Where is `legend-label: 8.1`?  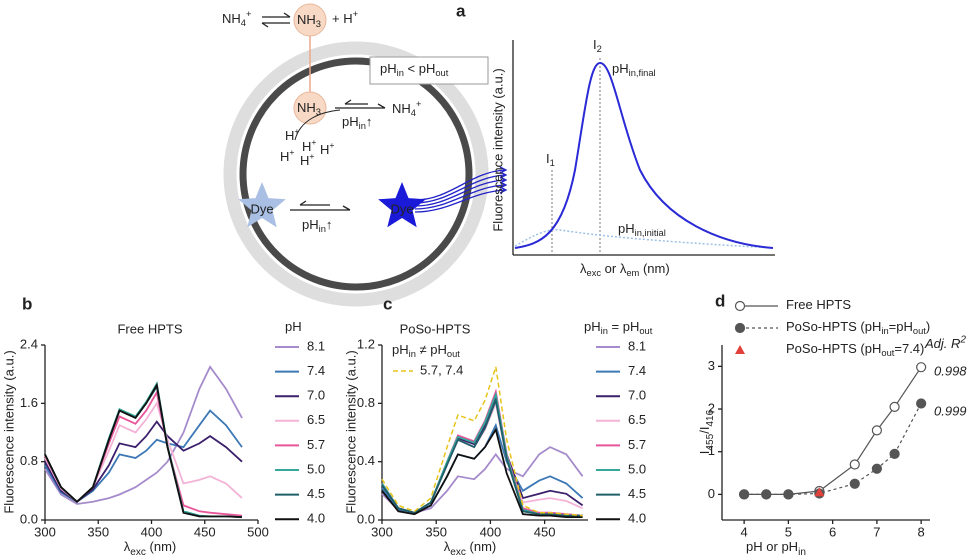
legend-label: 8.1 is located at coordinates (316, 345).